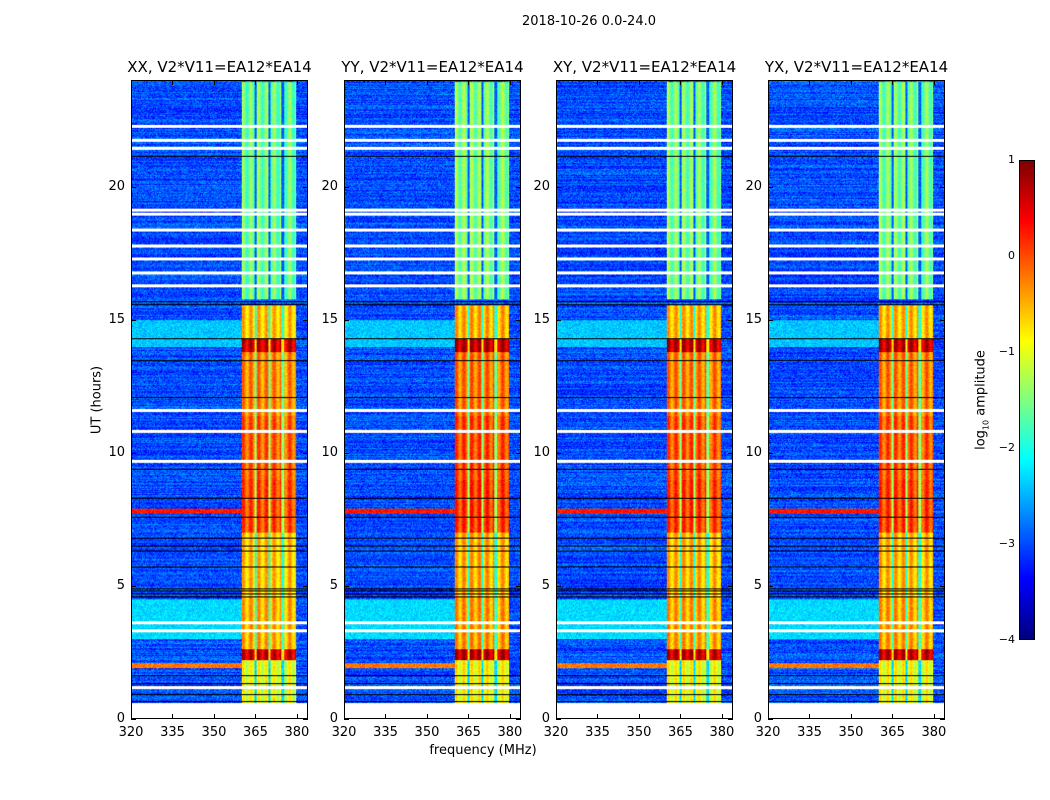 This screenshot has height=800, width=1050. What do you see at coordinates (644, 67) in the screenshot?
I see `panel-title: XY, V2*V11=EA12*EA14` at bounding box center [644, 67].